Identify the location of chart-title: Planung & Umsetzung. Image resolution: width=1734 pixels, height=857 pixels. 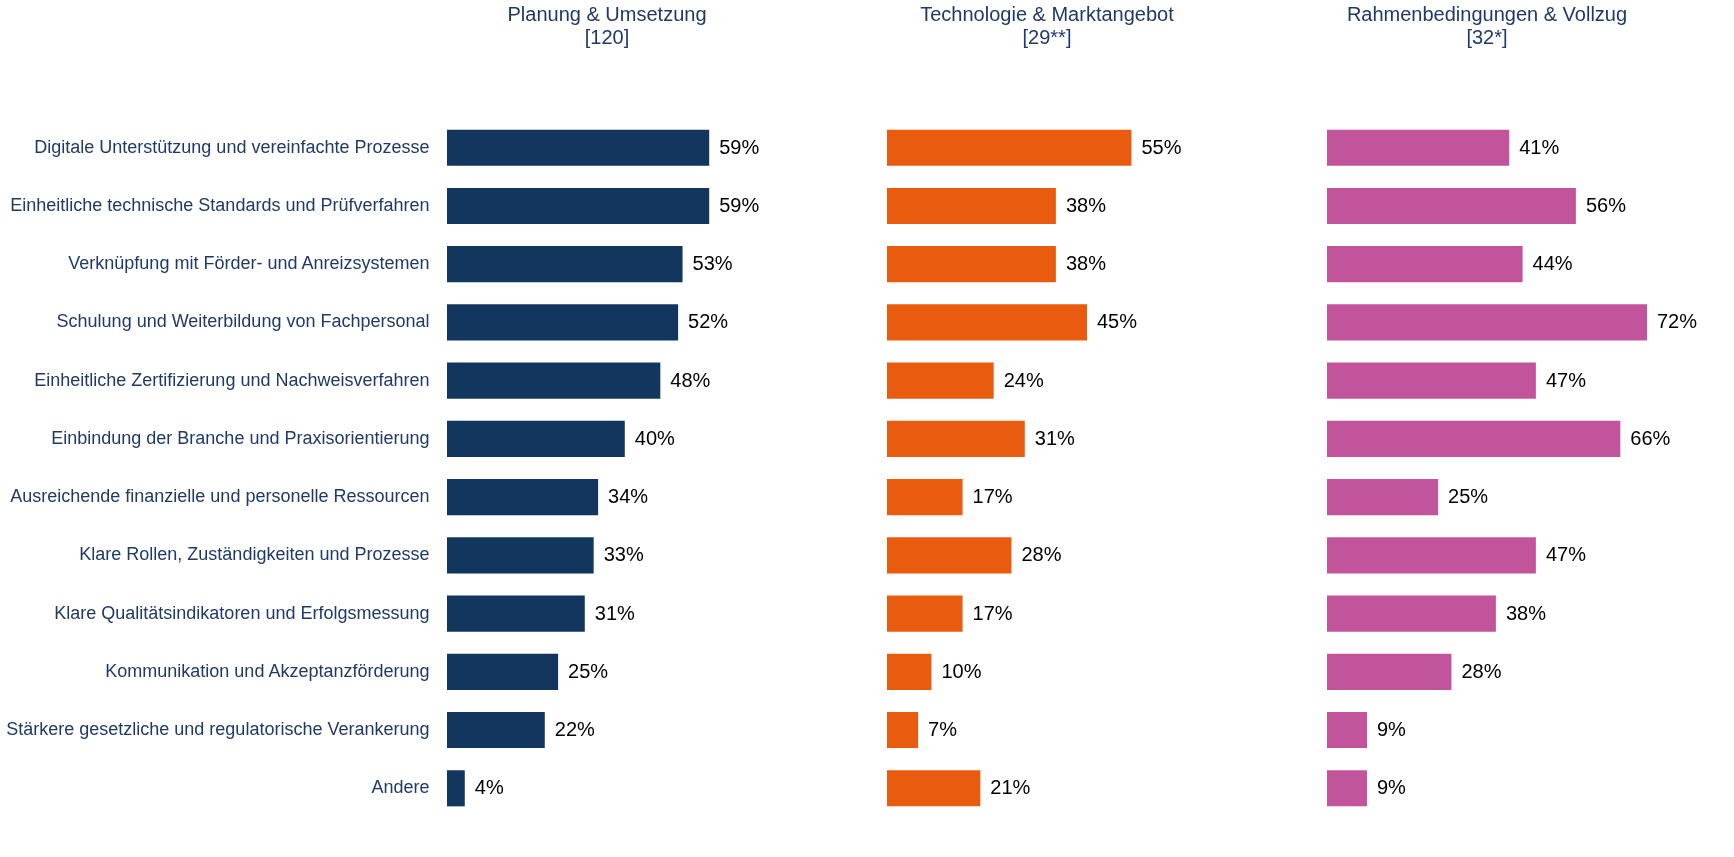
(607, 14).